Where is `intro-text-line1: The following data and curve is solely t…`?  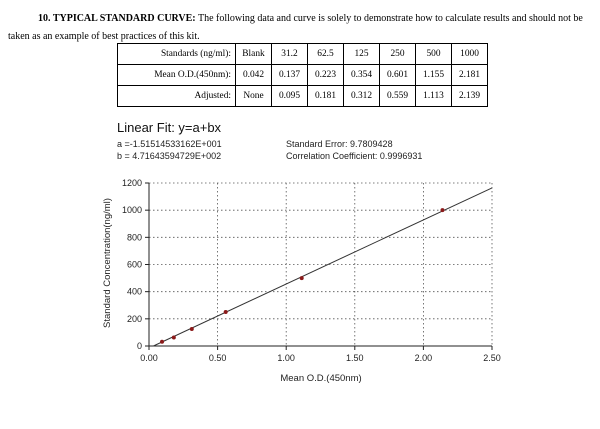
intro-text-line1: The following data and curve is solely t… is located at coordinates (390, 18).